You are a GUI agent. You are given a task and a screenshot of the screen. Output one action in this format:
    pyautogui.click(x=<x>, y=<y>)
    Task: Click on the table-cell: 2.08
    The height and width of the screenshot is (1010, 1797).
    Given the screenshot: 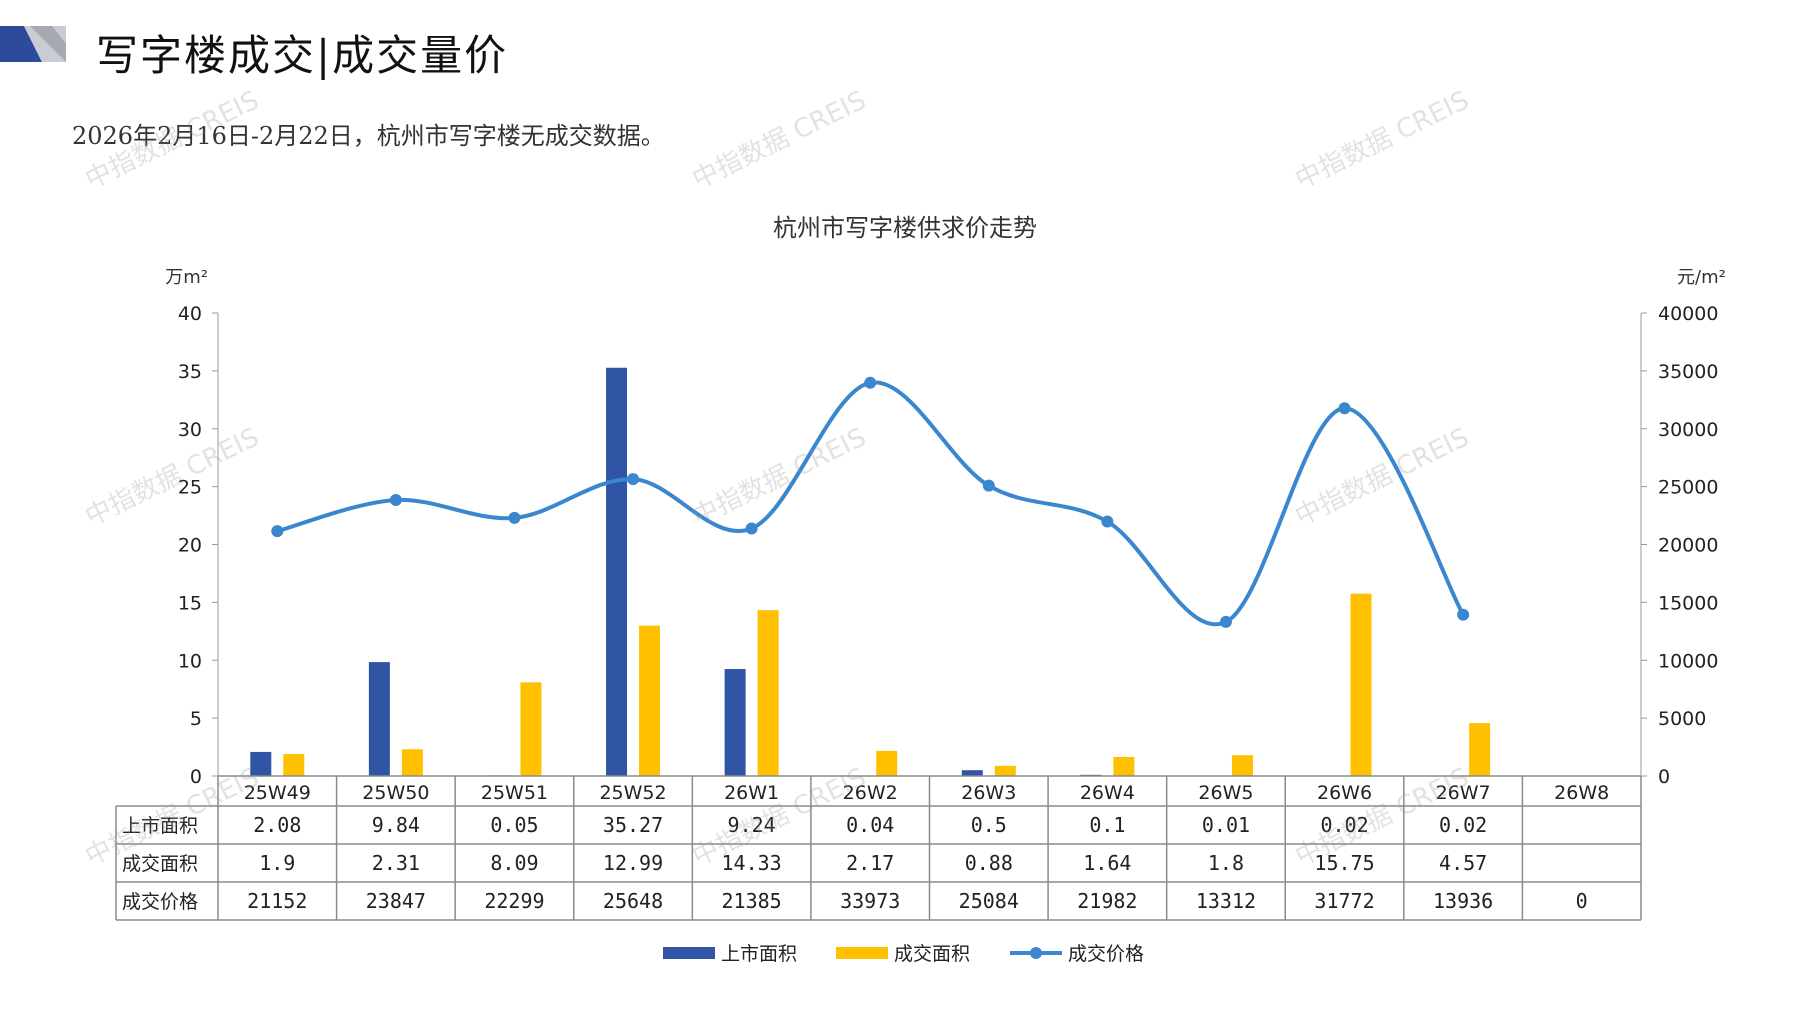 What is the action you would take?
    pyautogui.click(x=277, y=825)
    